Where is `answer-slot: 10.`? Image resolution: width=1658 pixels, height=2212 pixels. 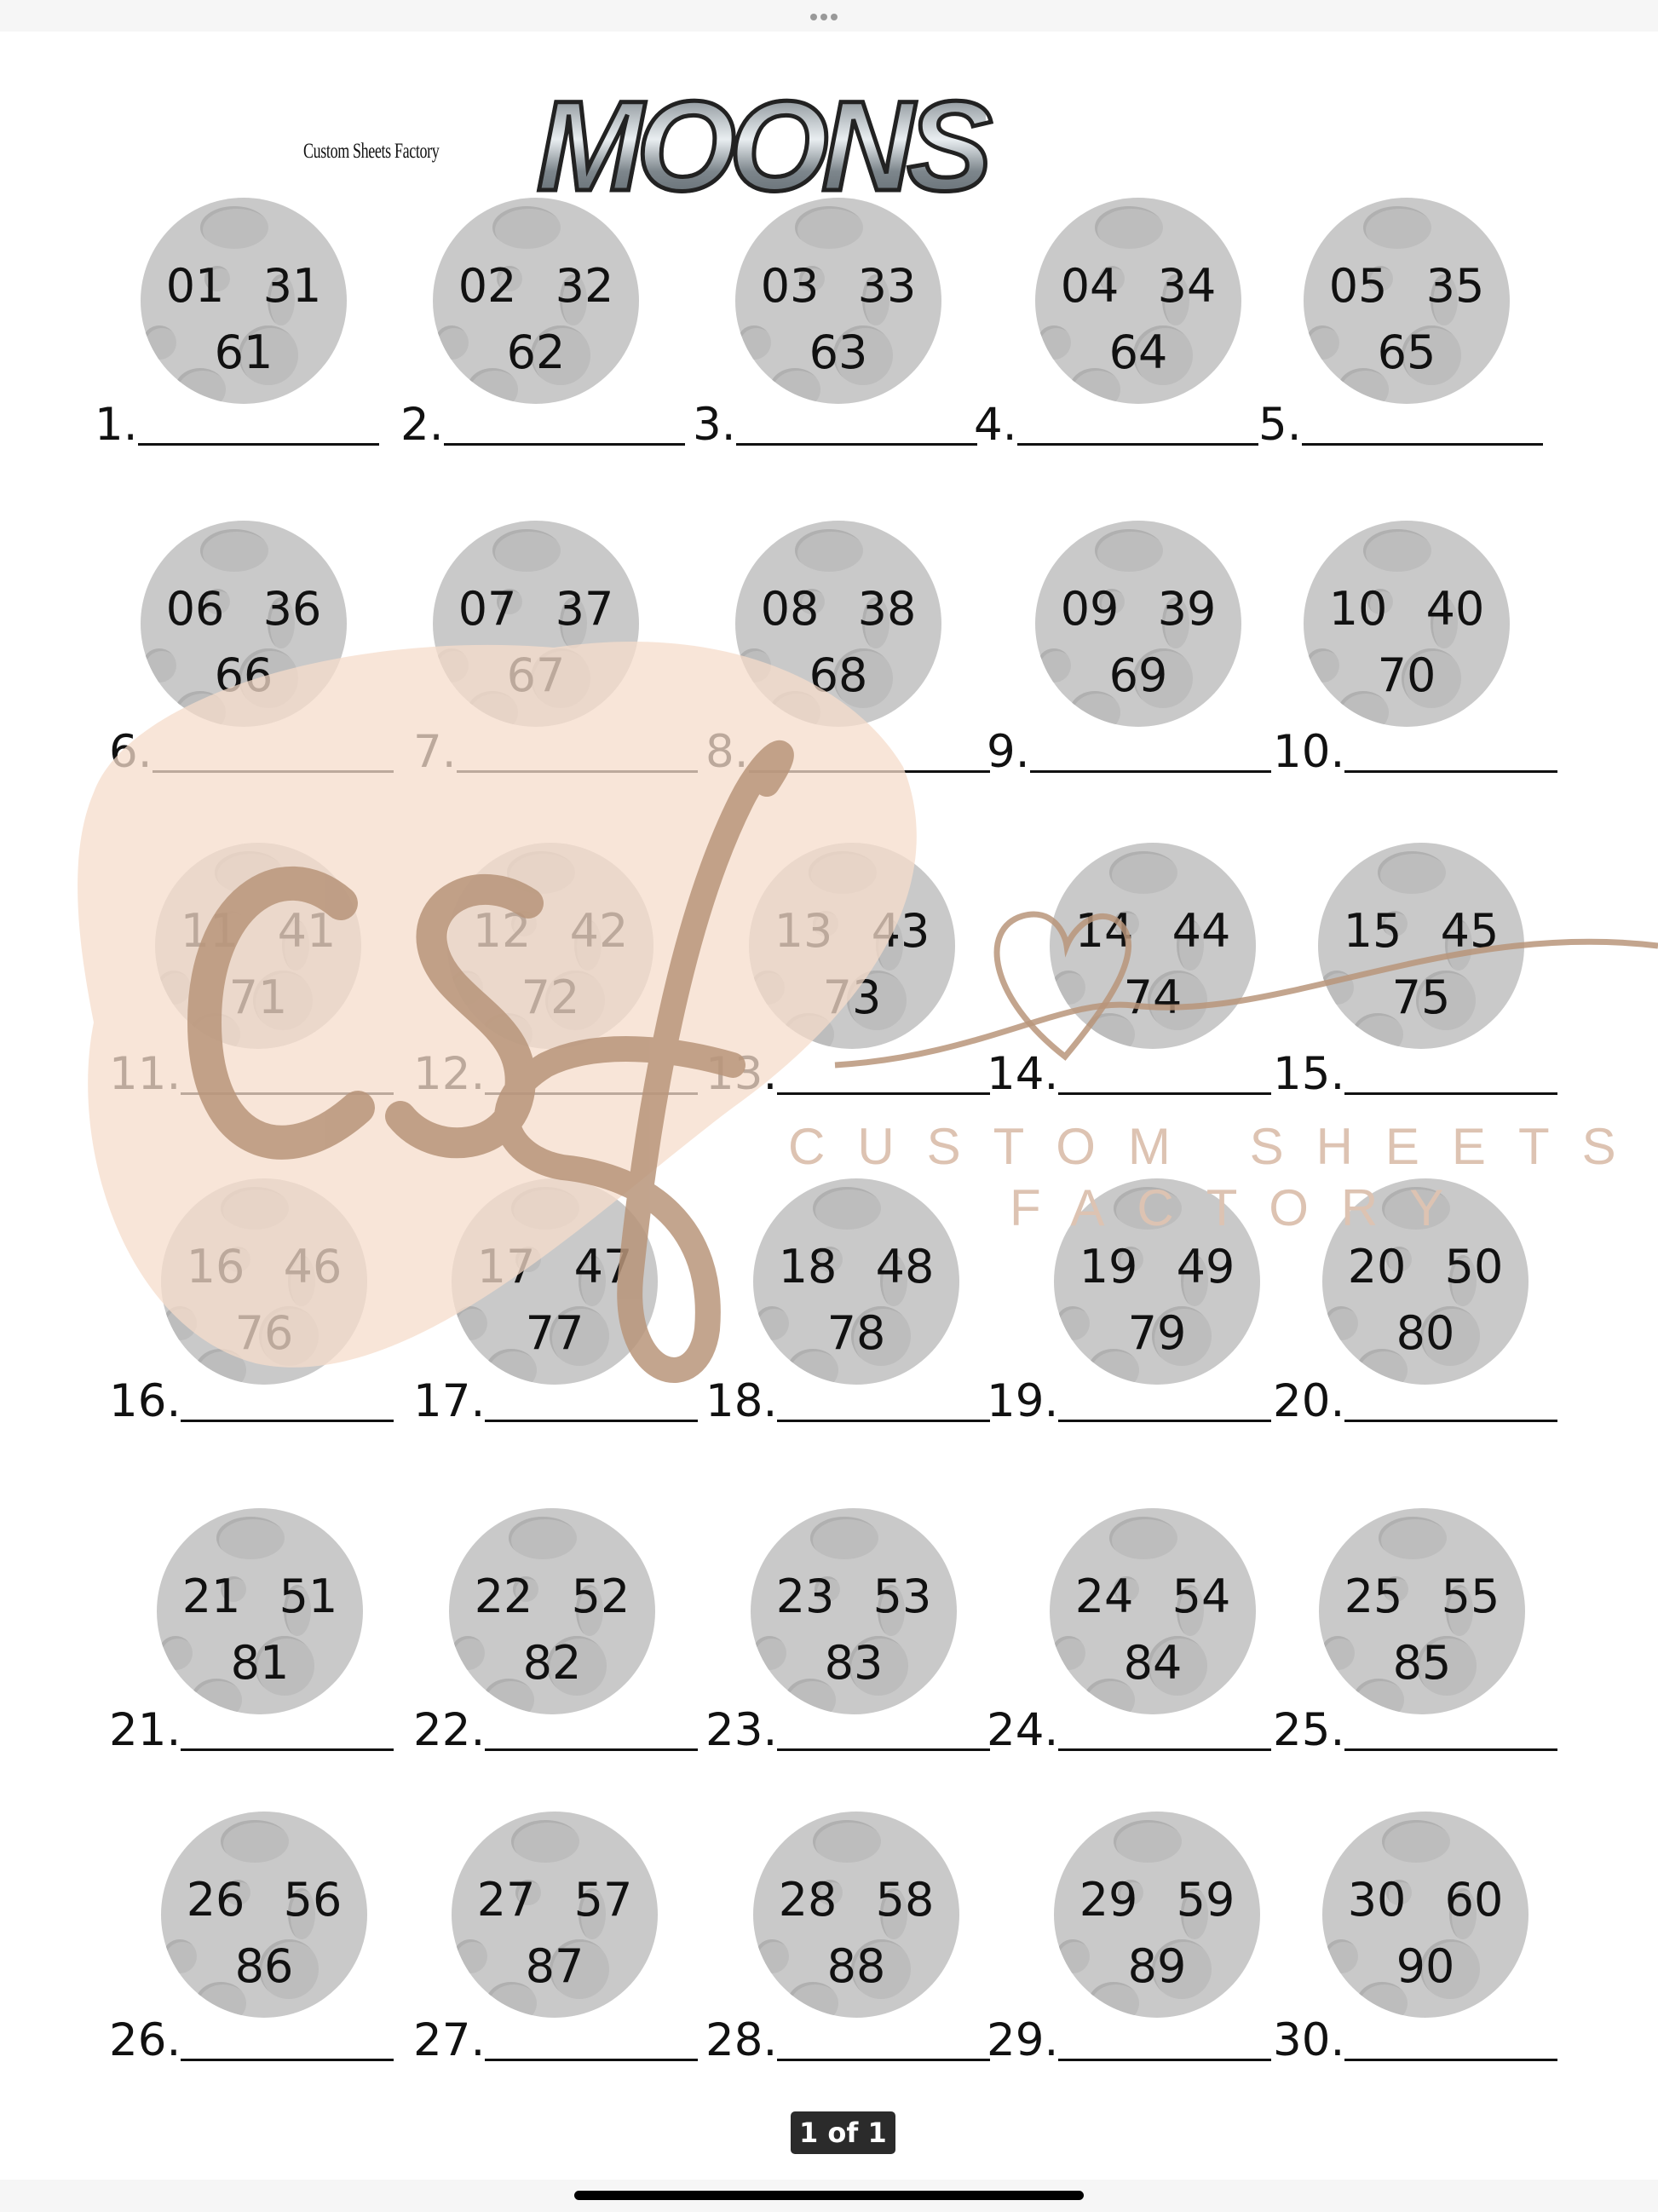
answer-slot: 10. is located at coordinates (1415, 750).